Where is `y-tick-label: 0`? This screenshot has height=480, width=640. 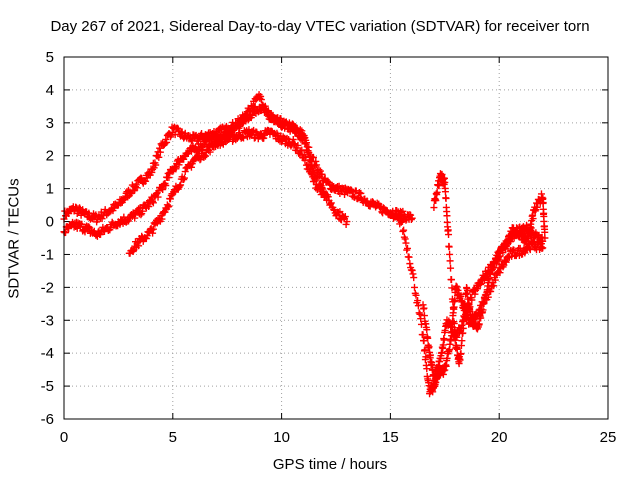
y-tick-label: 0 is located at coordinates (50, 222).